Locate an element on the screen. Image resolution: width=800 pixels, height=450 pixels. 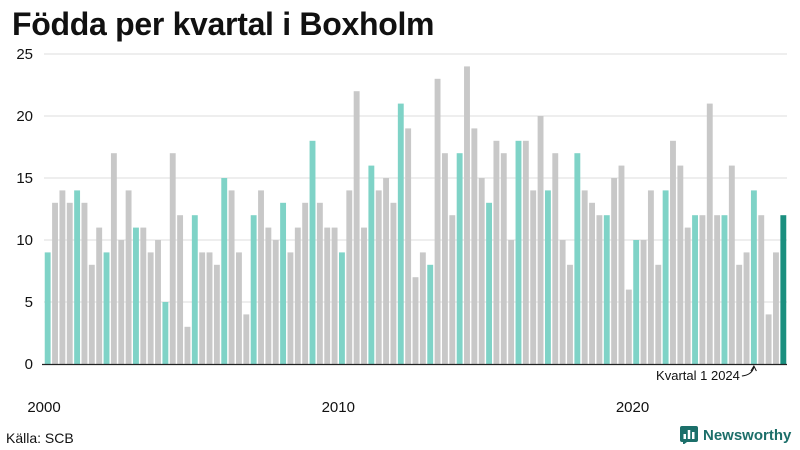
x-tick-label: 2000 is located at coordinates (43, 407).